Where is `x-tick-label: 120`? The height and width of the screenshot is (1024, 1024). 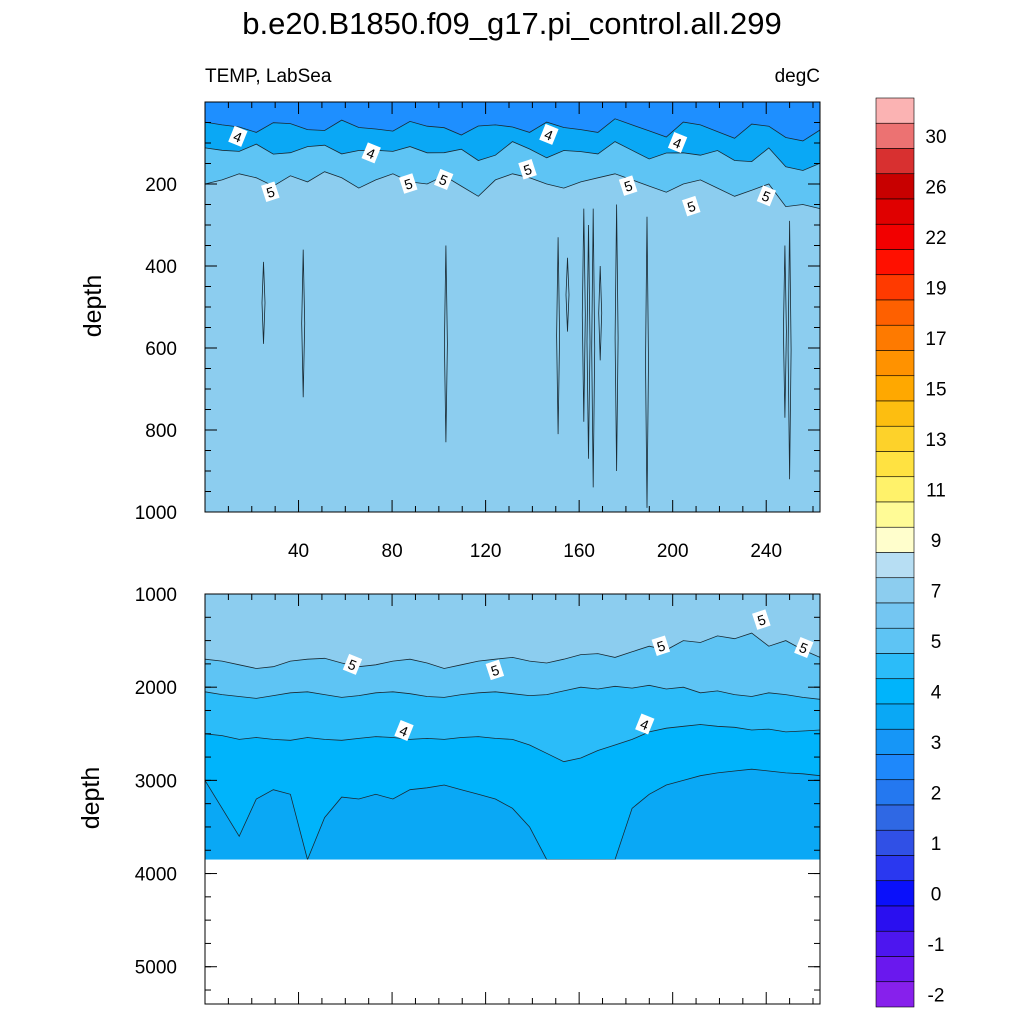
x-tick-label: 120 is located at coordinates (486, 551).